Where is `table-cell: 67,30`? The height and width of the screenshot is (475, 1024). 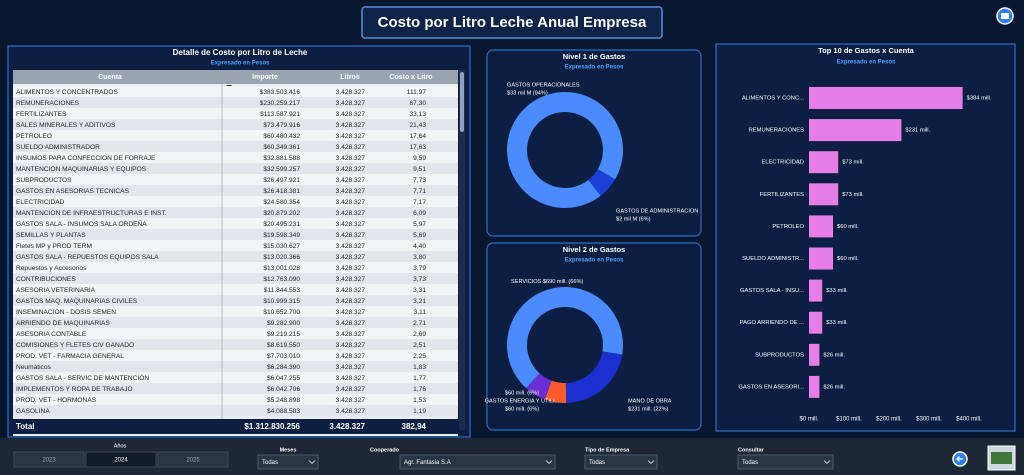
table-cell: 67,30 is located at coordinates (417, 103).